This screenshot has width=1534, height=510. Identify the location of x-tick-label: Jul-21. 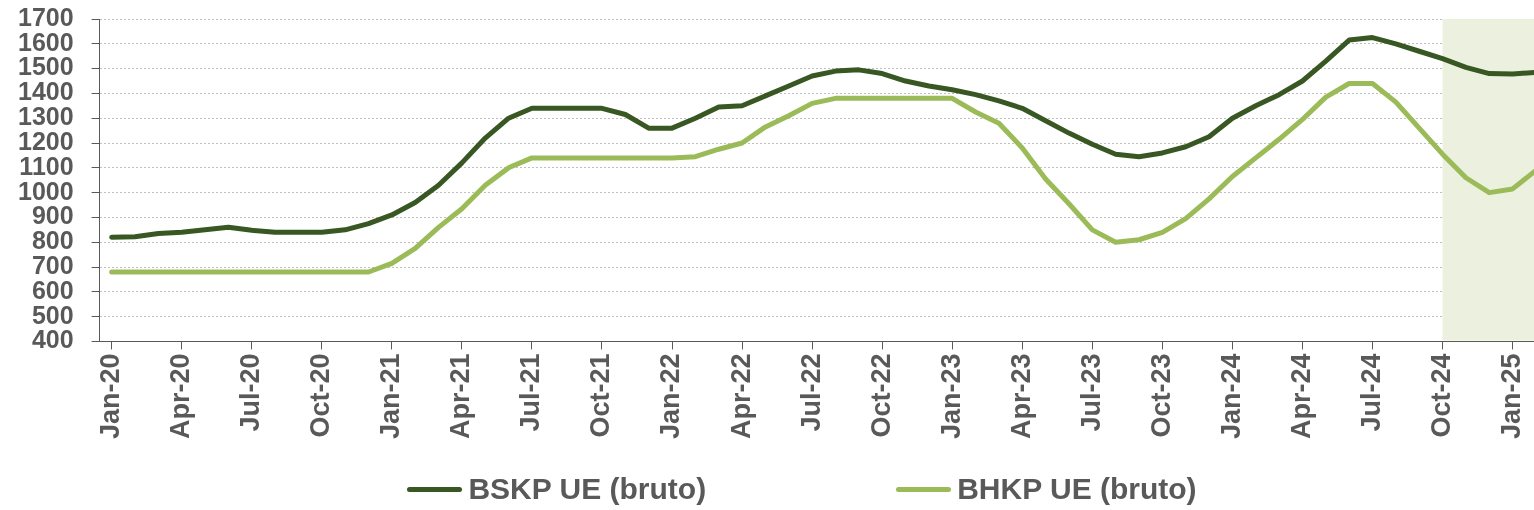
(530, 392).